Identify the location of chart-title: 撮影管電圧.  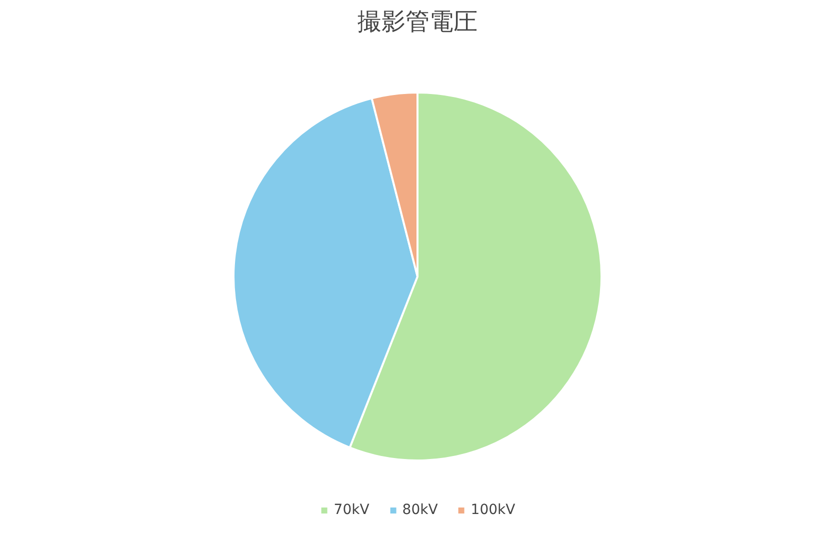
(418, 22).